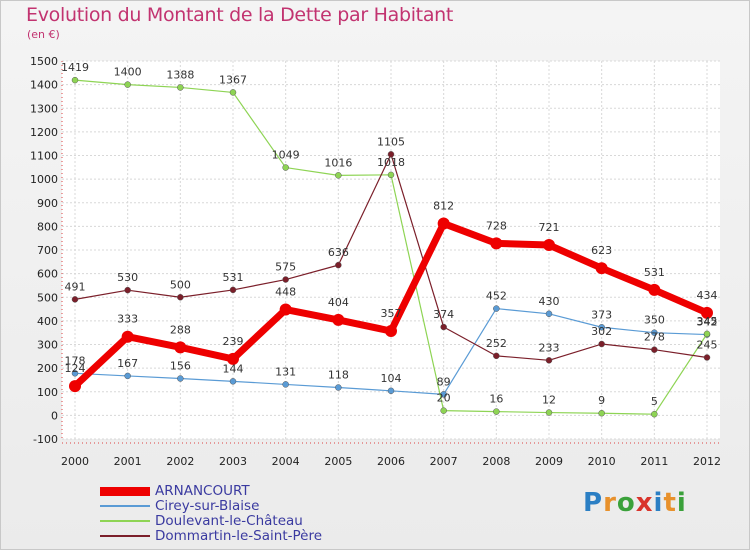 The width and height of the screenshot is (750, 550). Describe the element at coordinates (75, 286) in the screenshot. I see `data-label: 491` at that location.